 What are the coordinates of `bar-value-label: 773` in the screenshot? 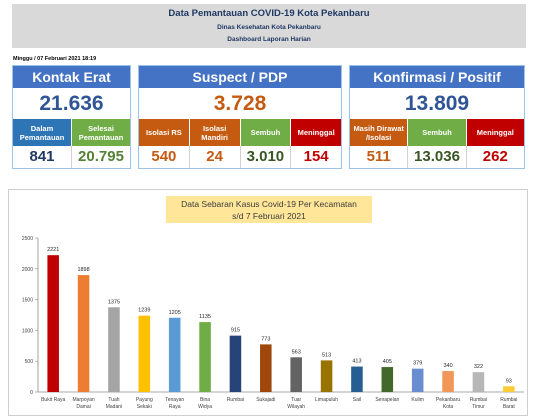 It's located at (265, 339).